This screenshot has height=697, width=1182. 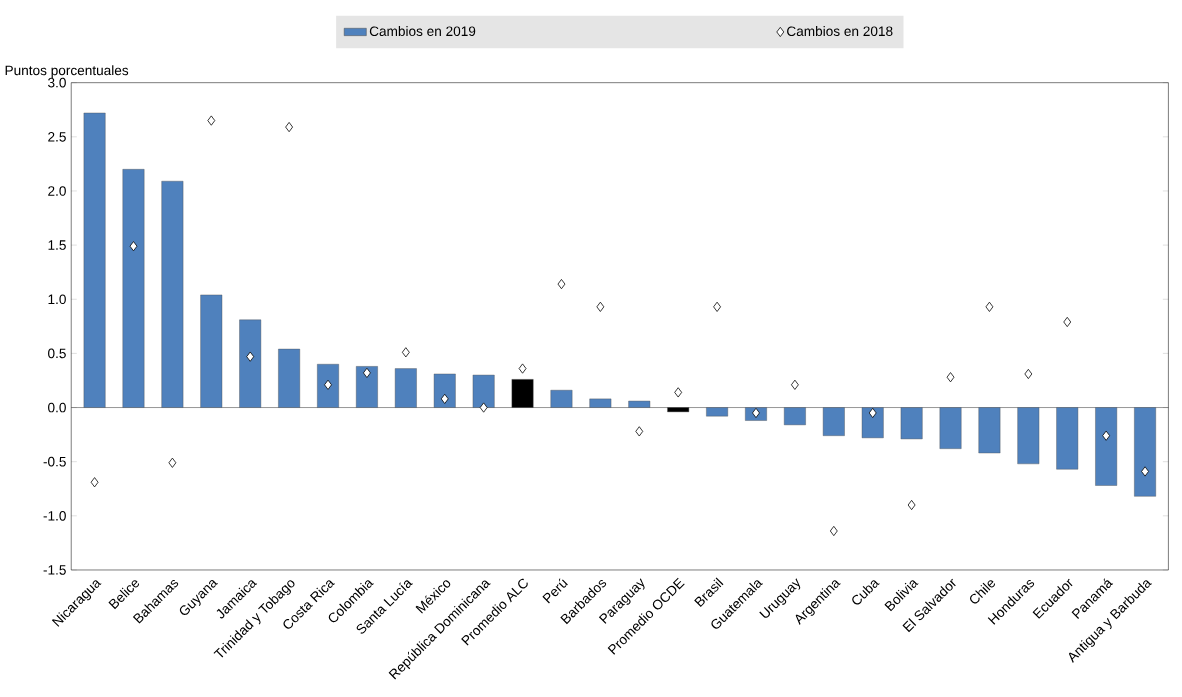 What do you see at coordinates (57, 136) in the screenshot?
I see `y-tick-label: 2.5` at bounding box center [57, 136].